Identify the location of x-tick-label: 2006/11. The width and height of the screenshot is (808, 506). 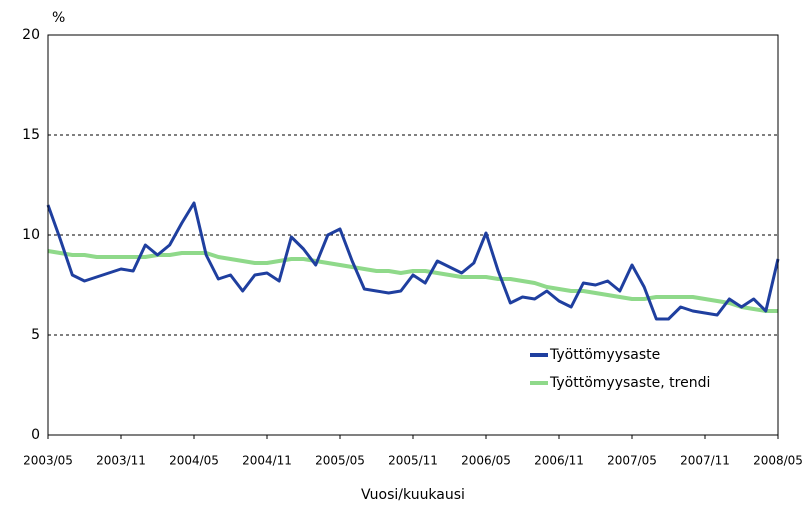
(559, 461).